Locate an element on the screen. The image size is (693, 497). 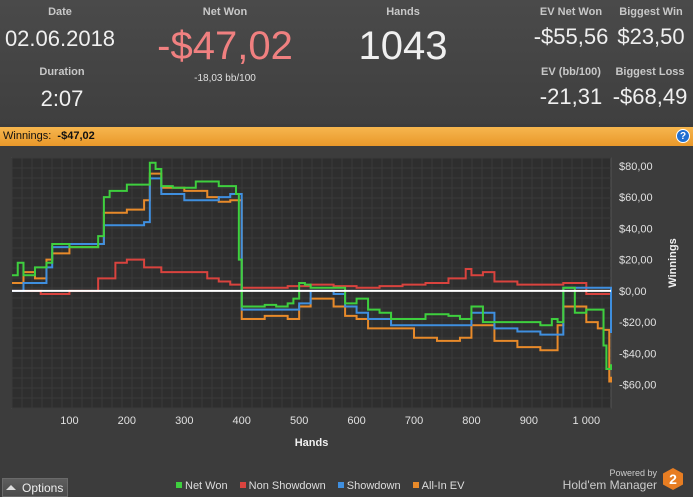
legend-item-non-showdown: Non Showdown is located at coordinates (282, 486).